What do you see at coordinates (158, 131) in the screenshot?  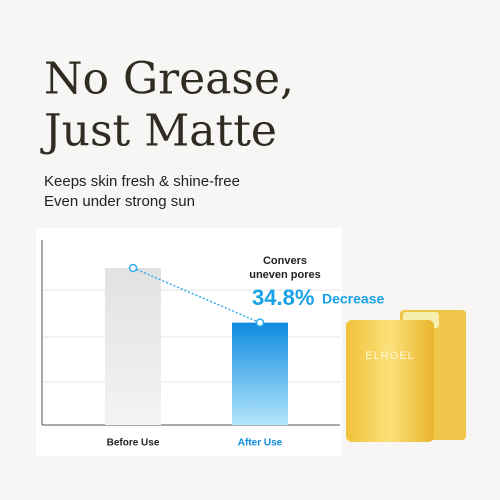 I see `headline: Just Matte` at bounding box center [158, 131].